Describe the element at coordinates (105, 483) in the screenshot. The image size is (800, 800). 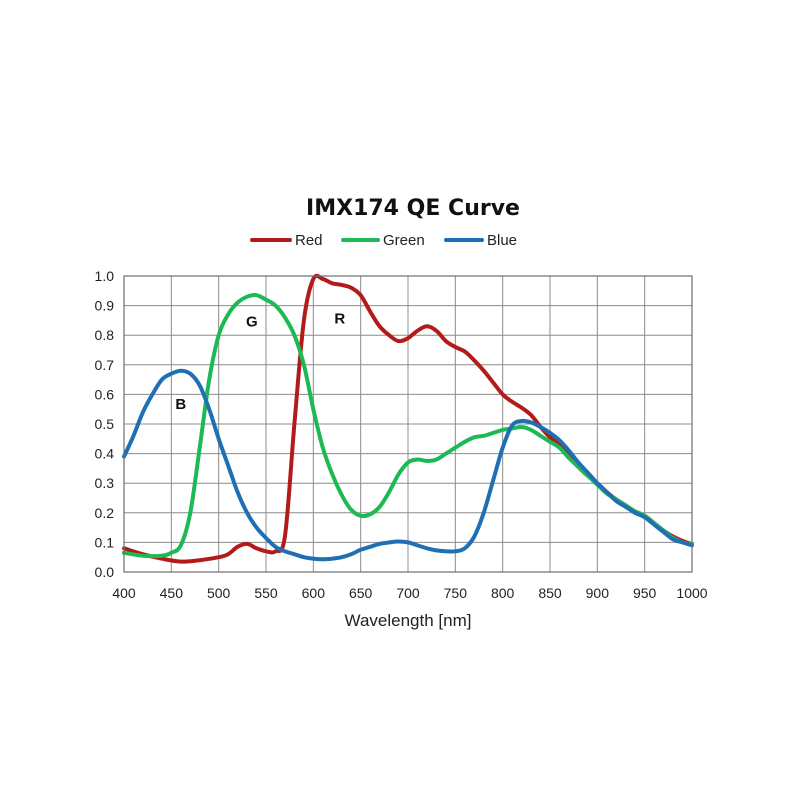
I see `y-tick-label: 0.3` at that location.